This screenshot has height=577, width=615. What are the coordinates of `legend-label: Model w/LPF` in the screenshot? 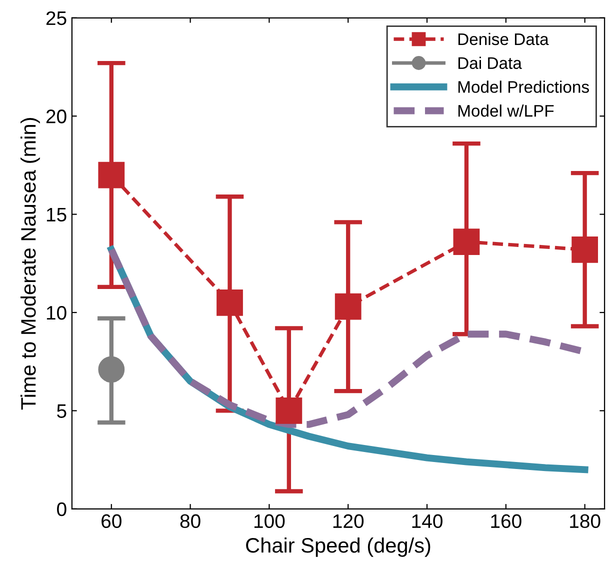 It's located at (506, 110).